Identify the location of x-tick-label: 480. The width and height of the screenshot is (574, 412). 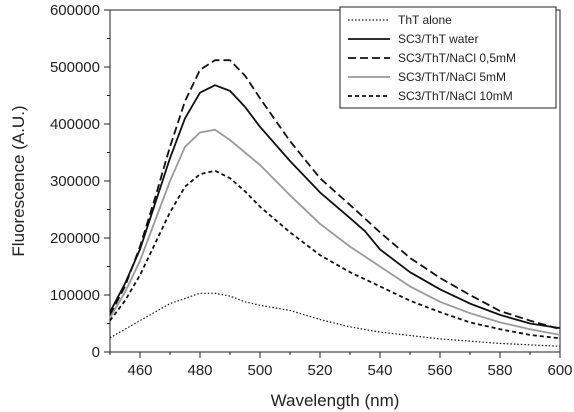
(199, 370).